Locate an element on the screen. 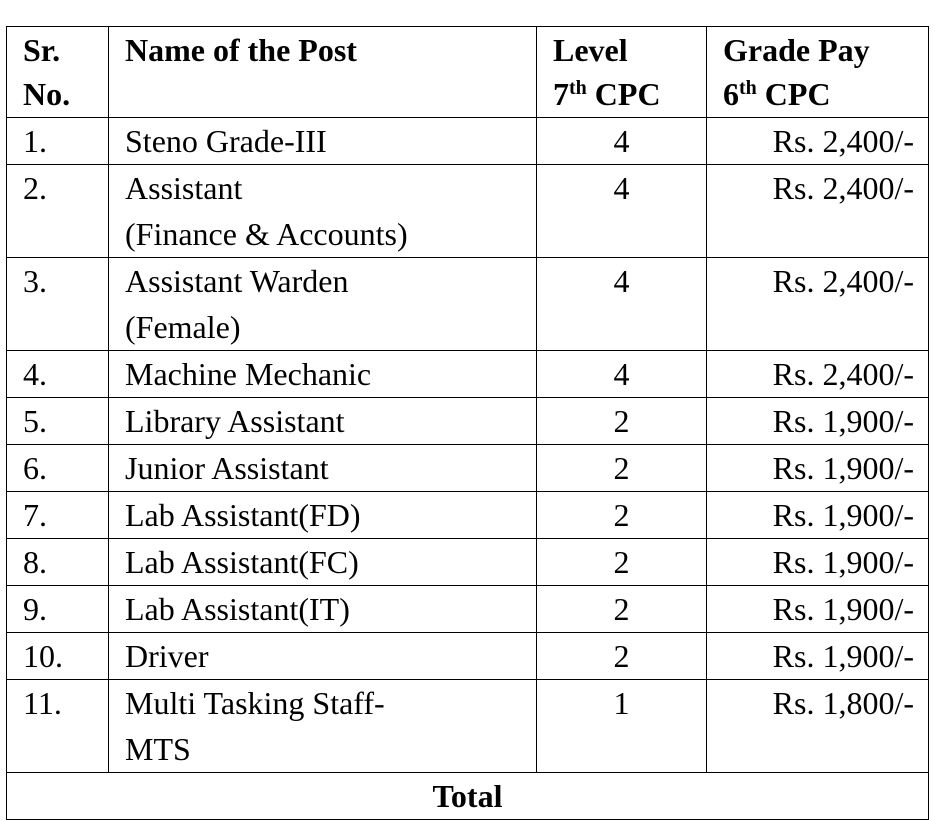 The width and height of the screenshot is (934, 820). table-cell: Junior Assistant is located at coordinates (322, 468).